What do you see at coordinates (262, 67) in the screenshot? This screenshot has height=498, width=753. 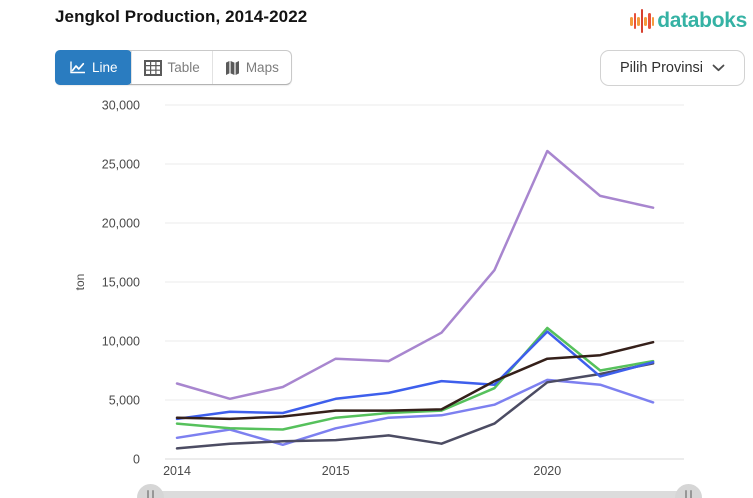 I see `tab-maps-label: Maps` at bounding box center [262, 67].